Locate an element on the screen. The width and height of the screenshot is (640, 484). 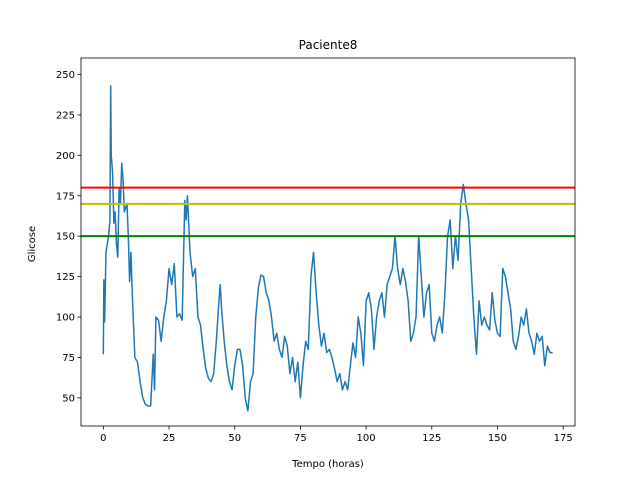
x-tick-label: 150 is located at coordinates (497, 438).